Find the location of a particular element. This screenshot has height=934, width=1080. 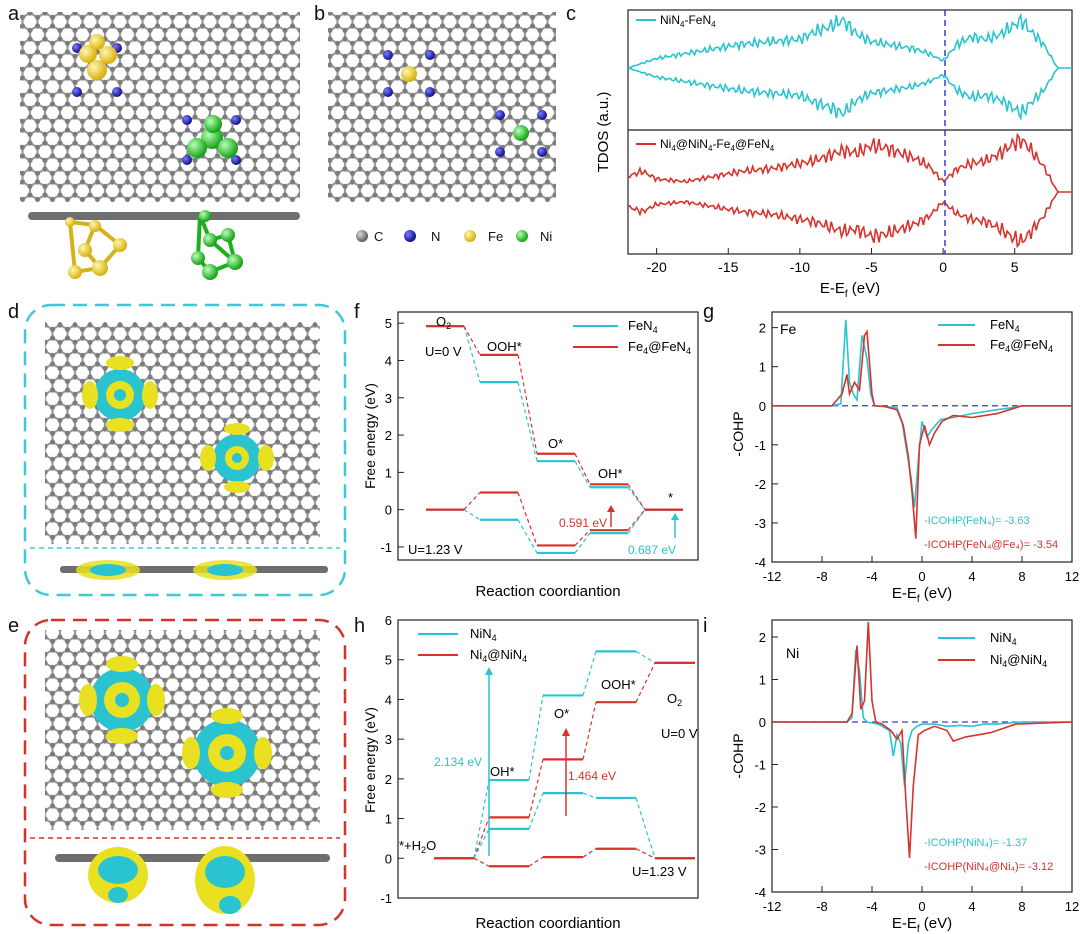

panel-label-f: f is located at coordinates (357, 312).